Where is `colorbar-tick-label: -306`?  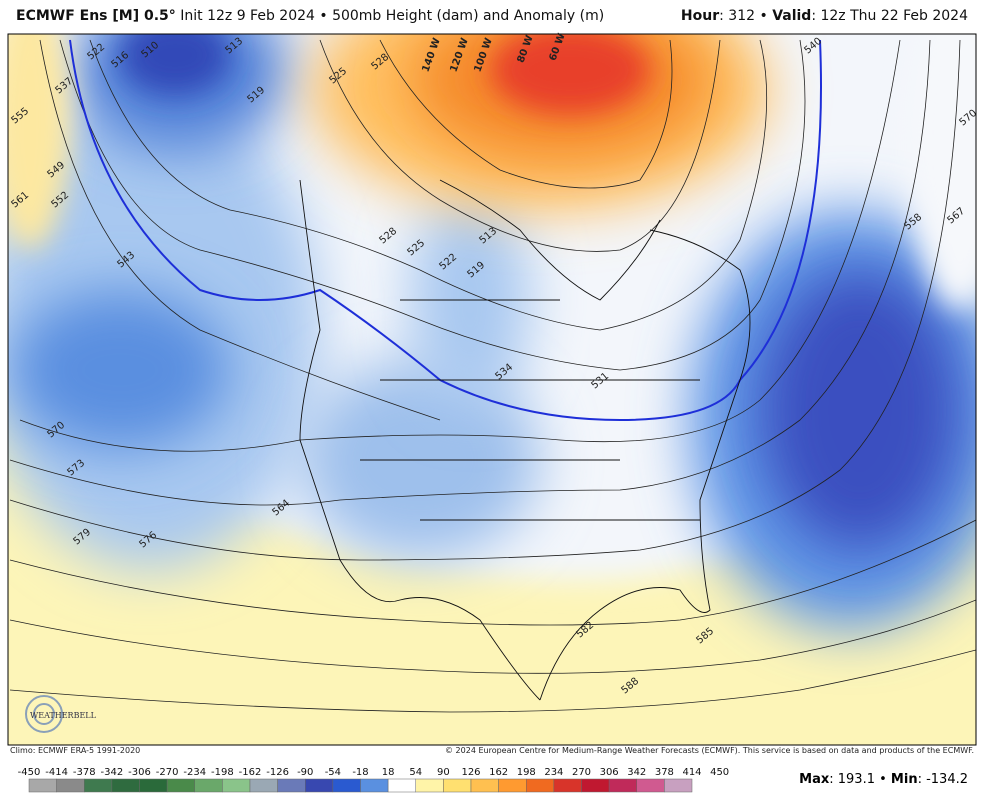 colorbar-tick-label: -306 is located at coordinates (139, 772).